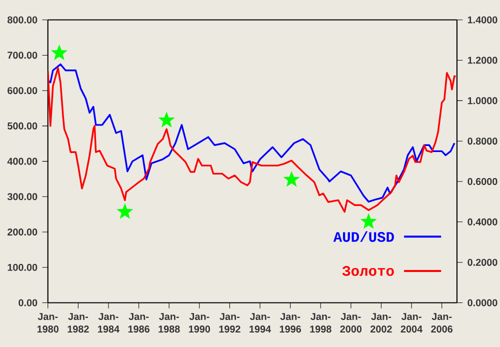 Image resolution: width=500 pixels, height=347 pixels. Describe the element at coordinates (483, 262) in the screenshot. I see `y2-tick-label: 0.2000` at that location.